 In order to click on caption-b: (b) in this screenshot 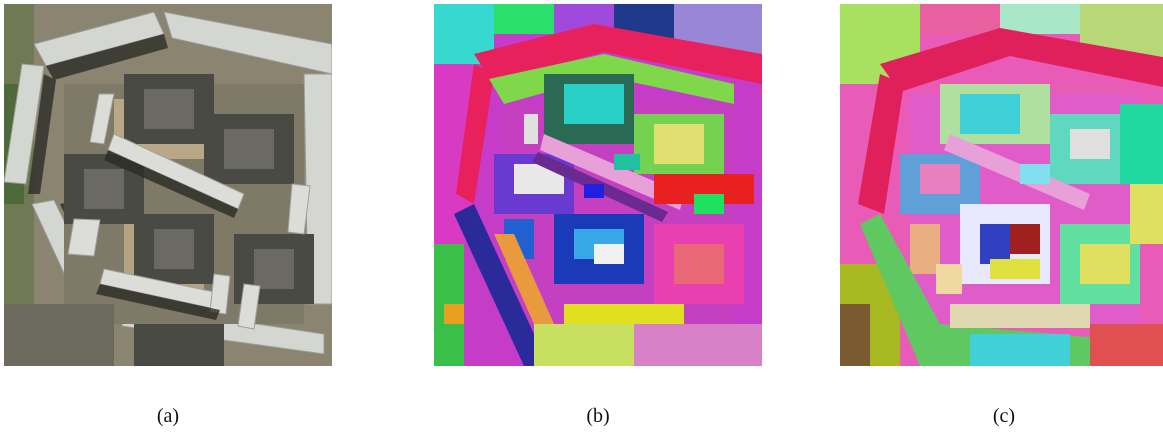, I will do `click(598, 416)`.